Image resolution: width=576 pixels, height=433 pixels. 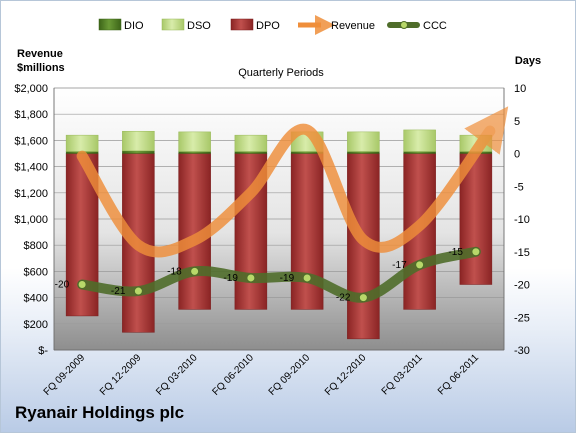 I want to click on left-tick-label: $-, so click(x=43, y=351).